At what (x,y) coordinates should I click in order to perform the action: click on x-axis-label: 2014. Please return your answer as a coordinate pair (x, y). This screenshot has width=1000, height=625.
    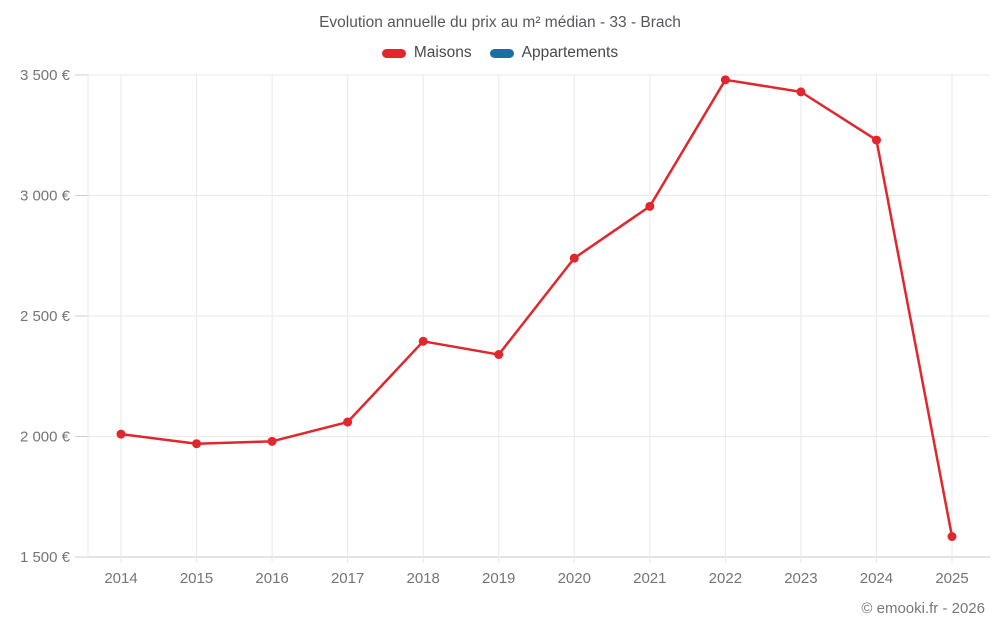
    Looking at the image, I should click on (120, 578).